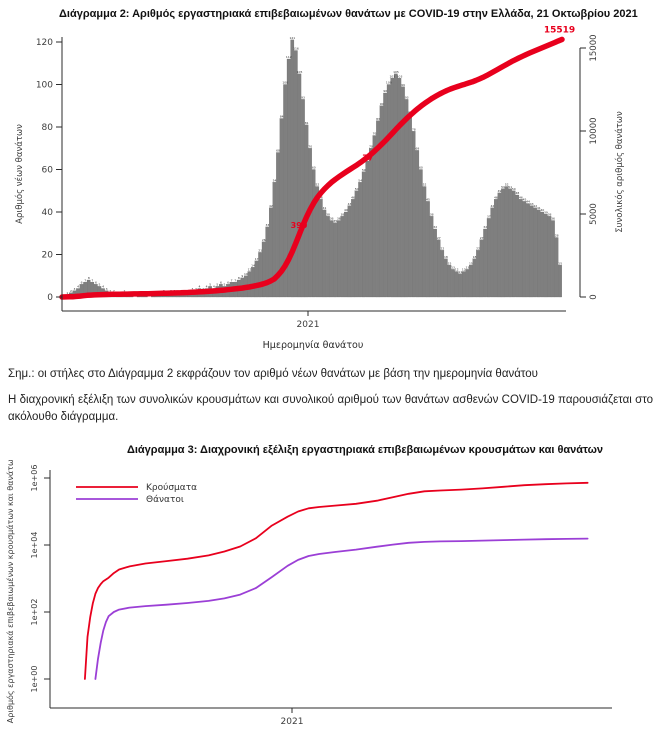 The width and height of the screenshot is (657, 731). I want to click on svg-text: 46, so click(496, 197).